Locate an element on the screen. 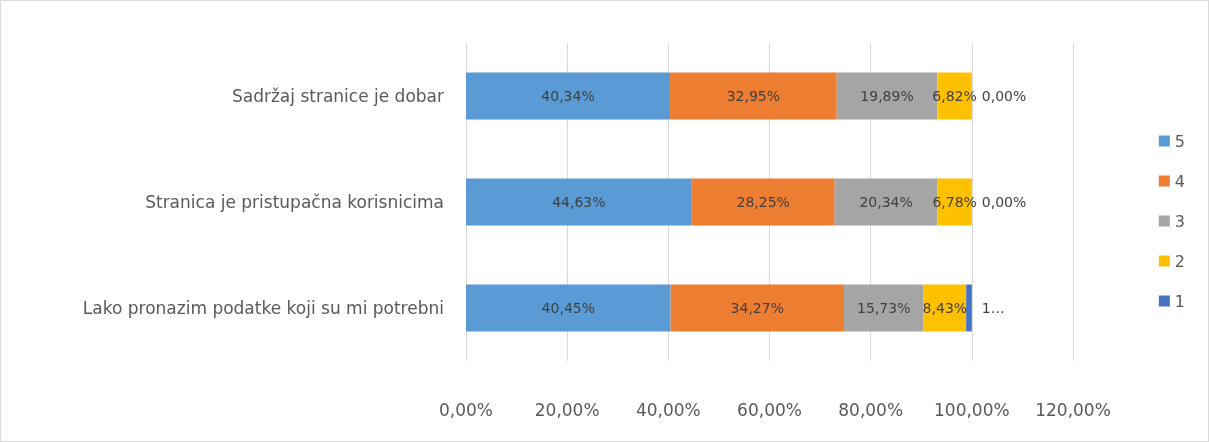 Image resolution: width=1209 pixels, height=442 pixels. x-tick-label: 120,00% is located at coordinates (1073, 409).